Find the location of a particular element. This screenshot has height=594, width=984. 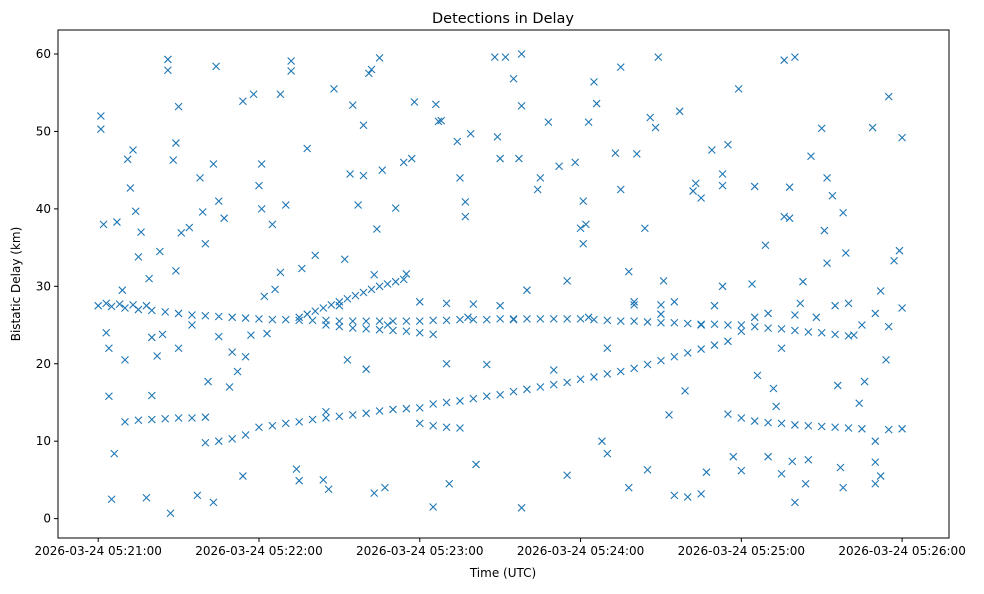

data-point-rising-upper-track is located at coordinates (299, 317).